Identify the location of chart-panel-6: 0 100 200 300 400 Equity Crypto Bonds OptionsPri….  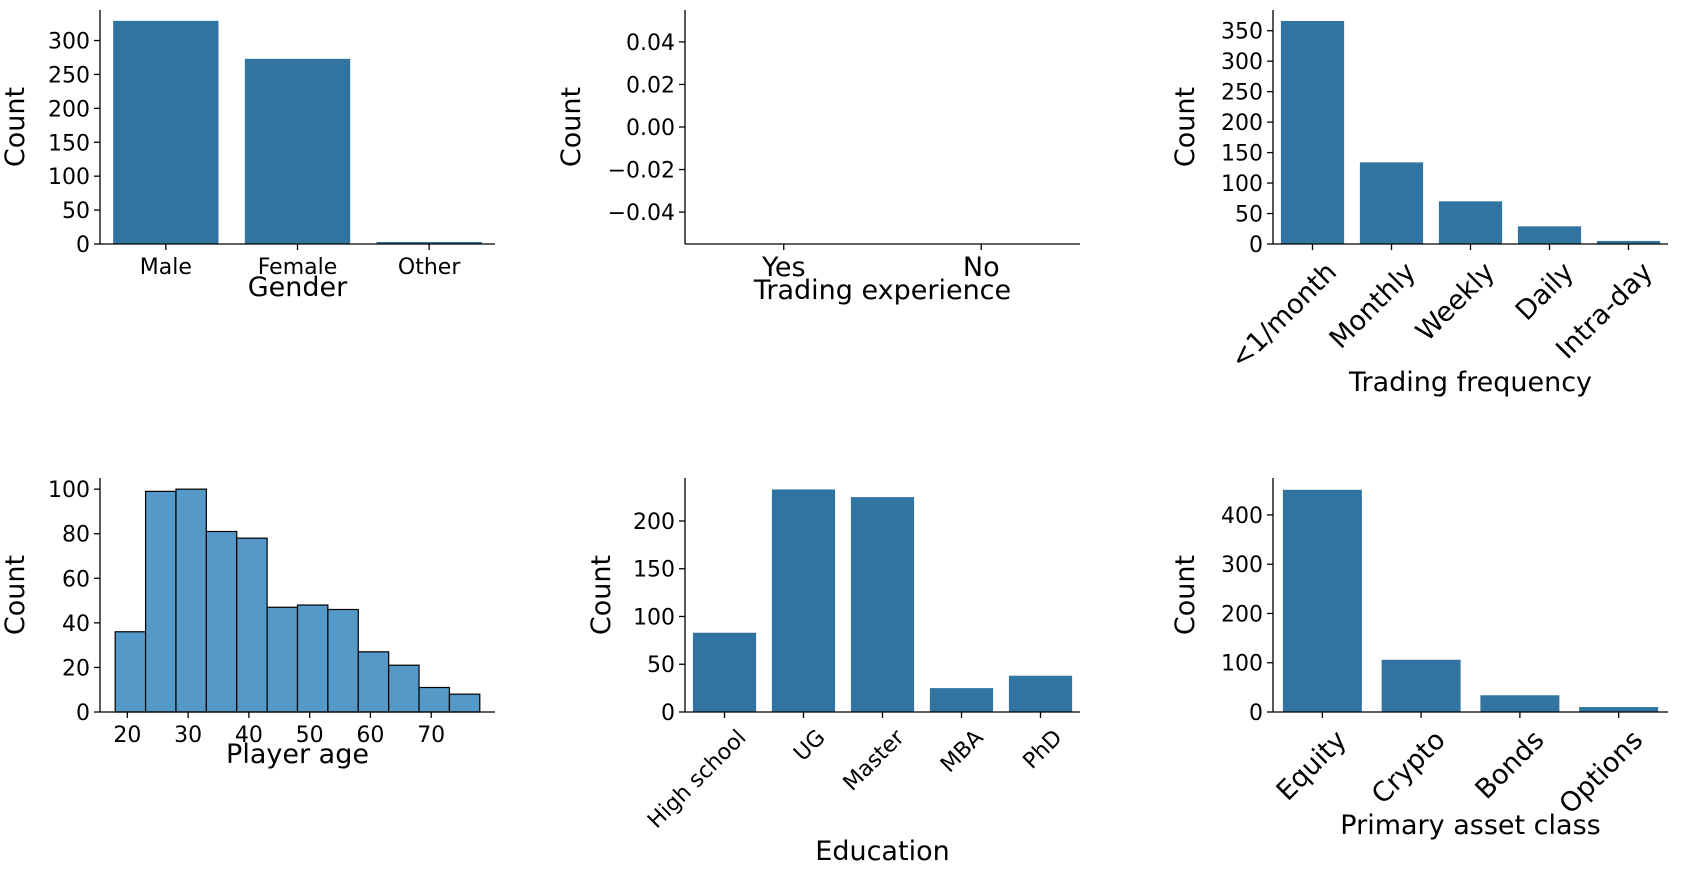
(1419, 659).